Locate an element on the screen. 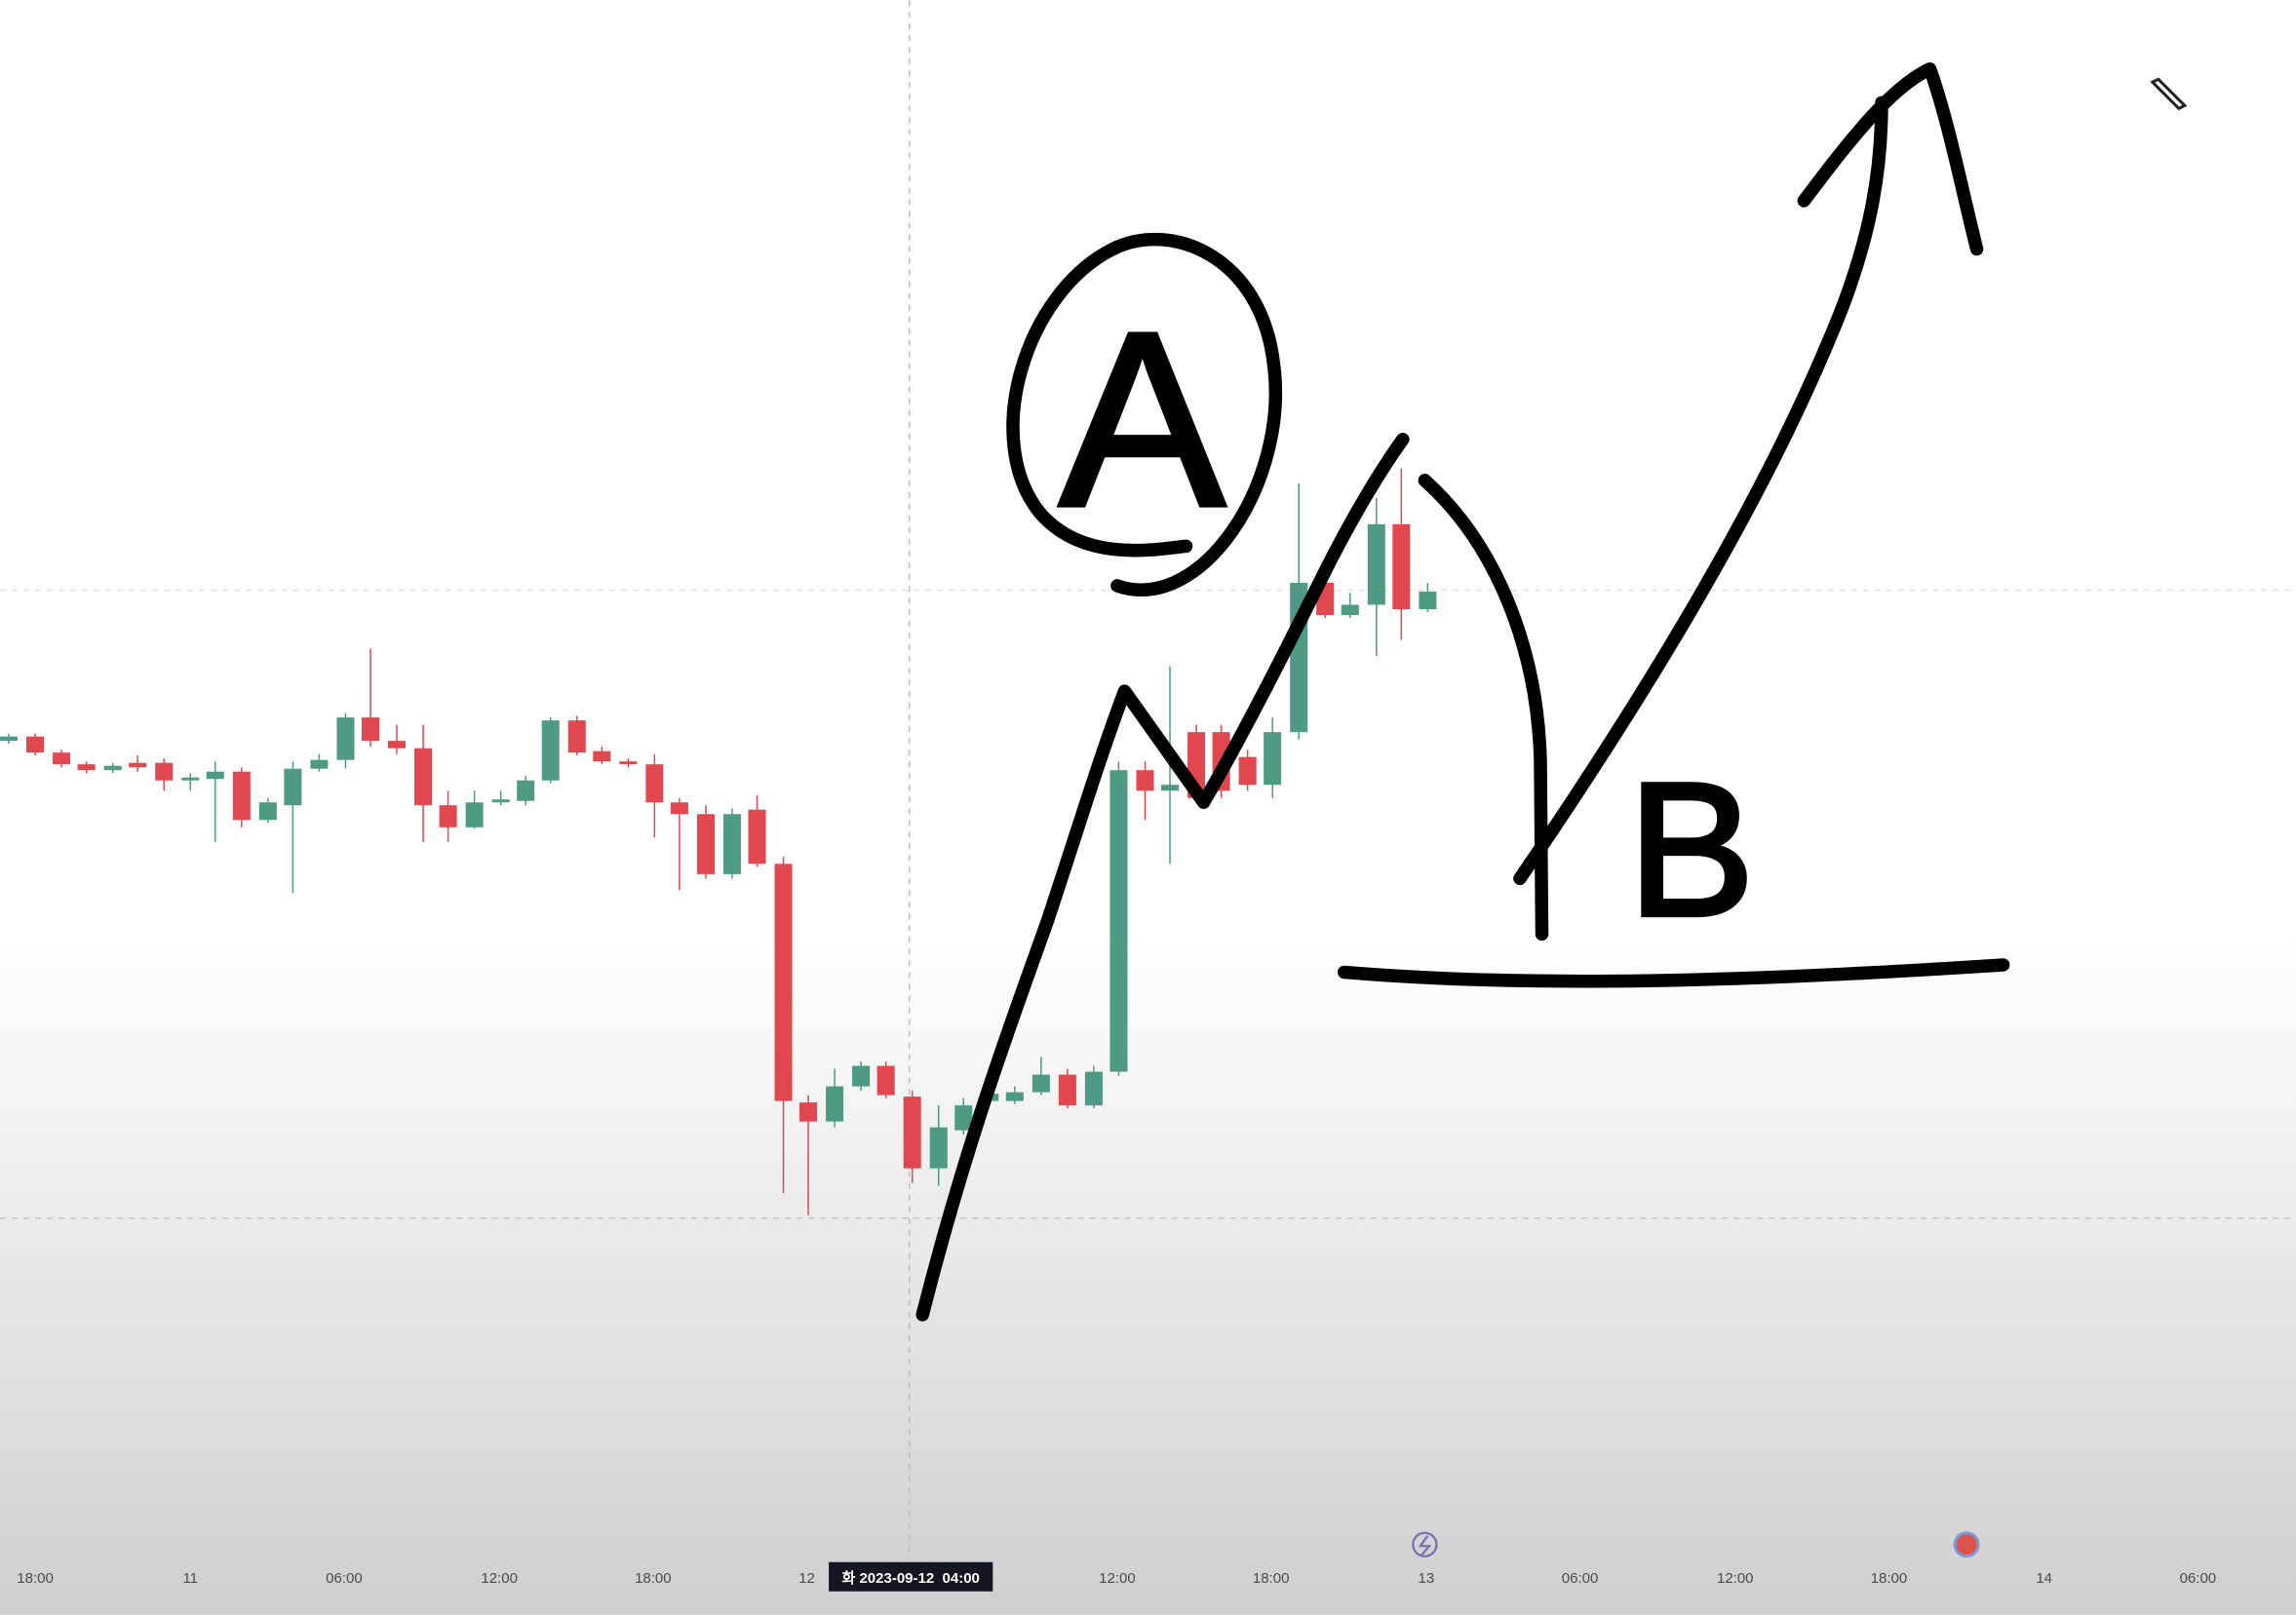  crosshair-label: 화 2023-09-12 04:00 is located at coordinates (910, 1578).